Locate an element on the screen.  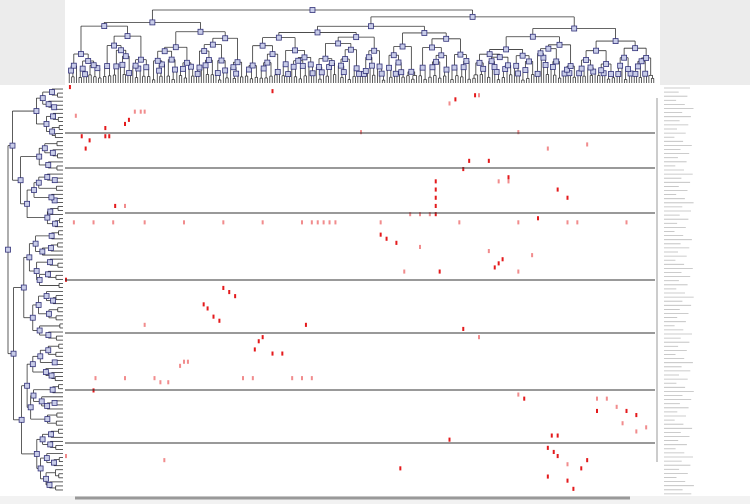
corner-panel is located at coordinates (32, 42).